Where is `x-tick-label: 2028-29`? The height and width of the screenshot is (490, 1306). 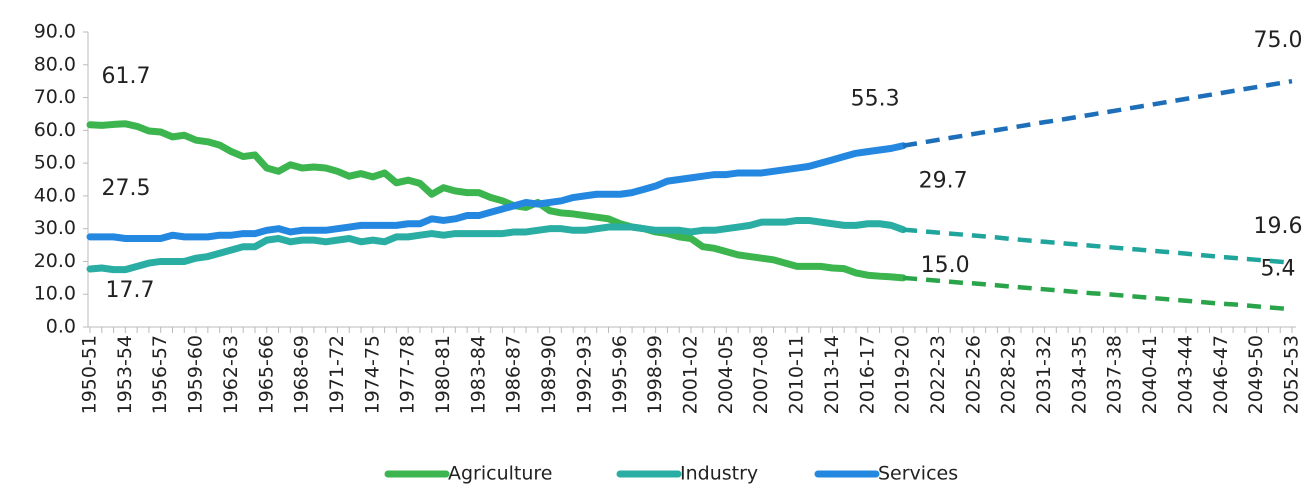
x-tick-label: 2028-29 is located at coordinates (1009, 374).